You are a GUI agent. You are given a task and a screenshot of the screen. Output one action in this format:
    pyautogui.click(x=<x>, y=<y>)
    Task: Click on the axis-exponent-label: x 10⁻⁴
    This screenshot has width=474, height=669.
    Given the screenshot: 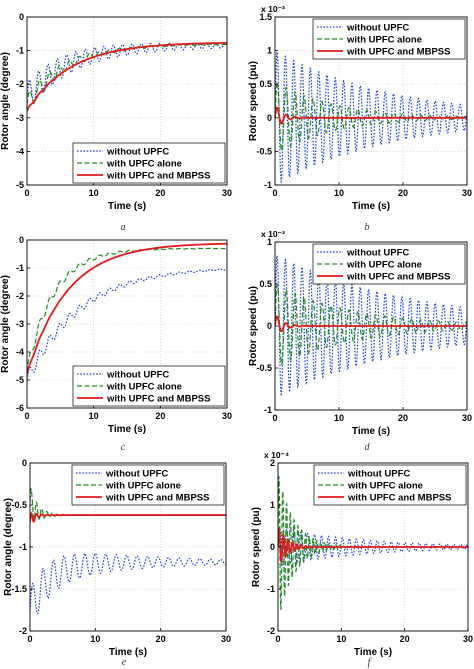 What is the action you would take?
    pyautogui.click(x=276, y=455)
    